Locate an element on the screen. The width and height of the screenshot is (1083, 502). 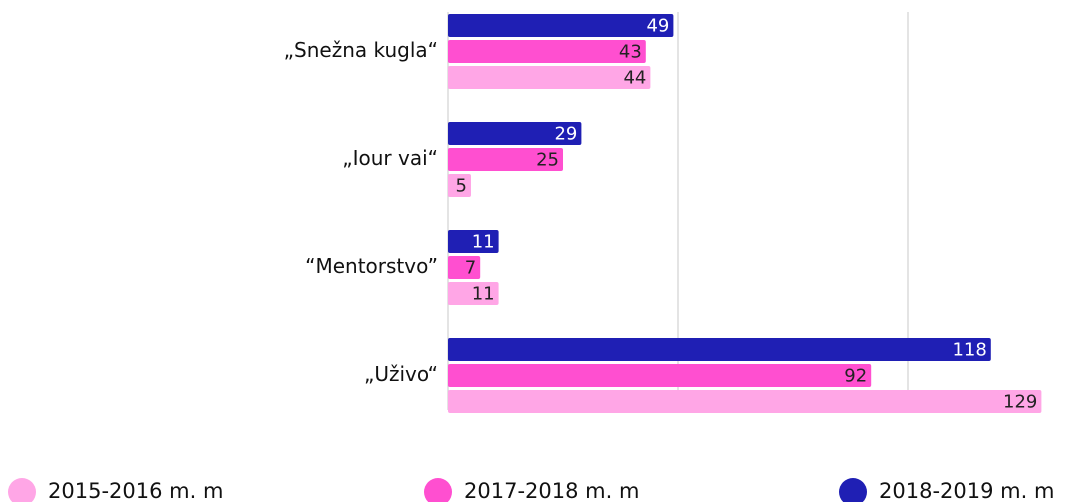
data-label: 43 is located at coordinates (630, 52).